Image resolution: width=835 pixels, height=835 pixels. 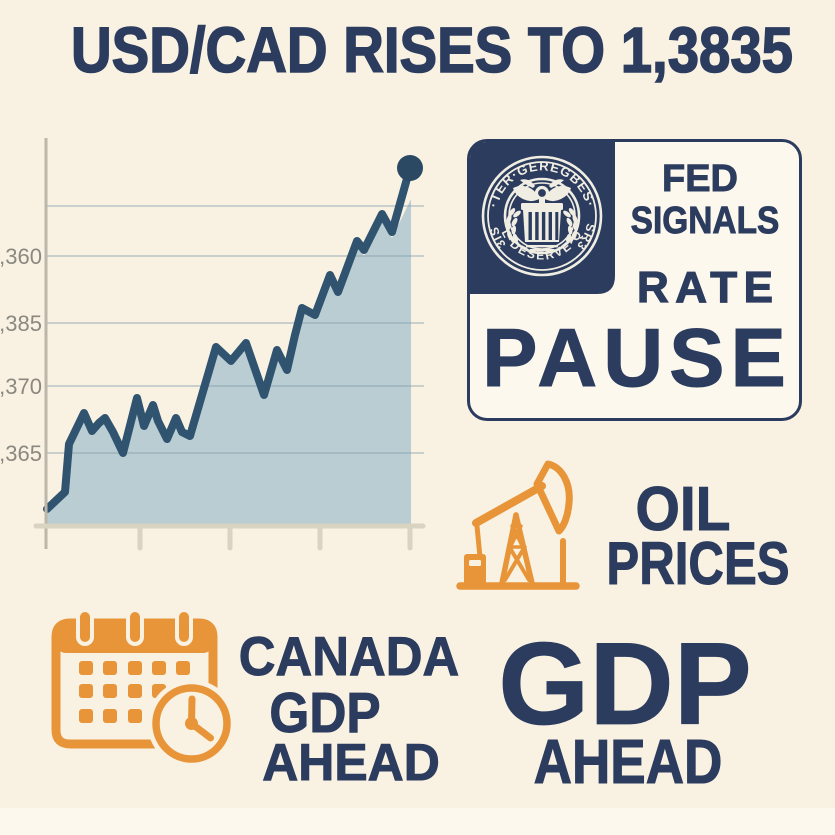 I want to click on svg-text: ,360, so click(x=21, y=256).